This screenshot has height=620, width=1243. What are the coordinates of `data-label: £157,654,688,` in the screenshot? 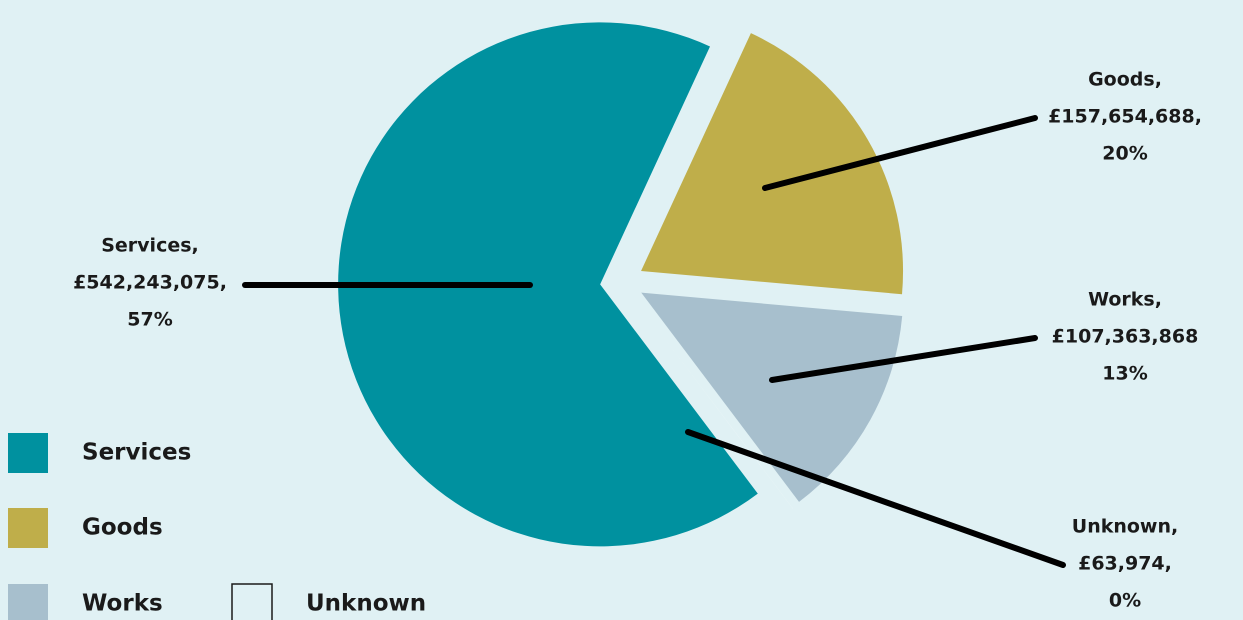 It's located at (1125, 117).